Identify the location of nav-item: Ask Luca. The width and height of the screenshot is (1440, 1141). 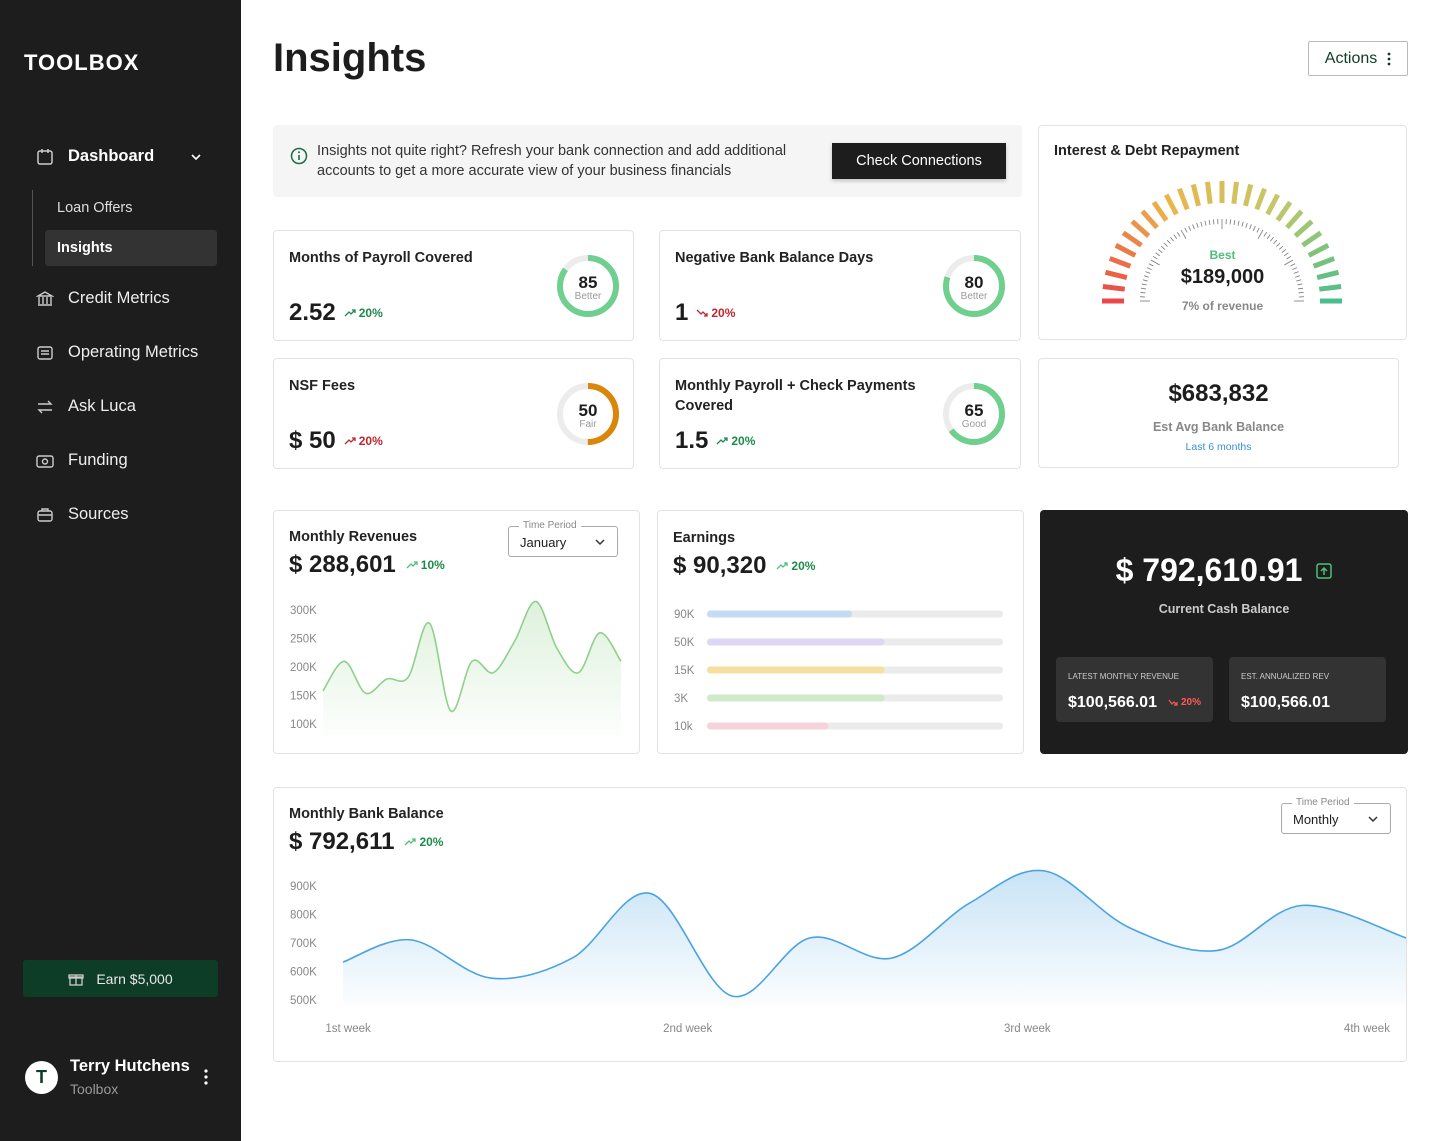
(86, 406).